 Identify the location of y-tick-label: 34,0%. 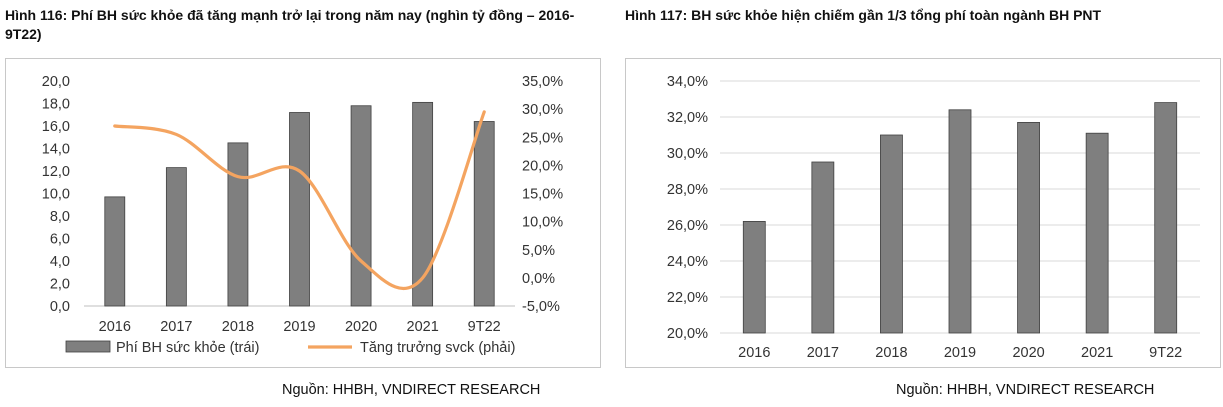
(687, 82).